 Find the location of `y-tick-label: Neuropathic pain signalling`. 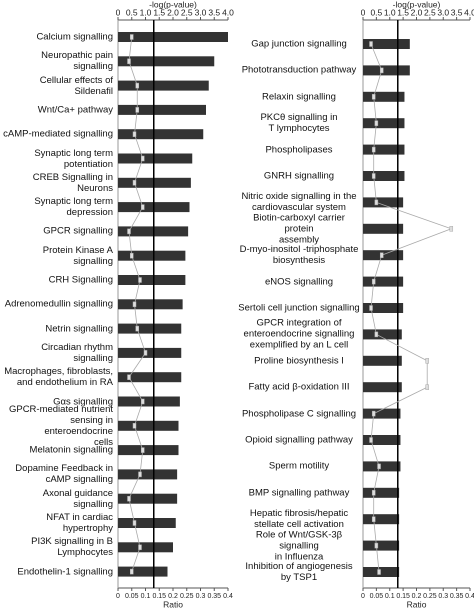

y-tick-label: Neuropathic pain signalling is located at coordinates (77, 61).